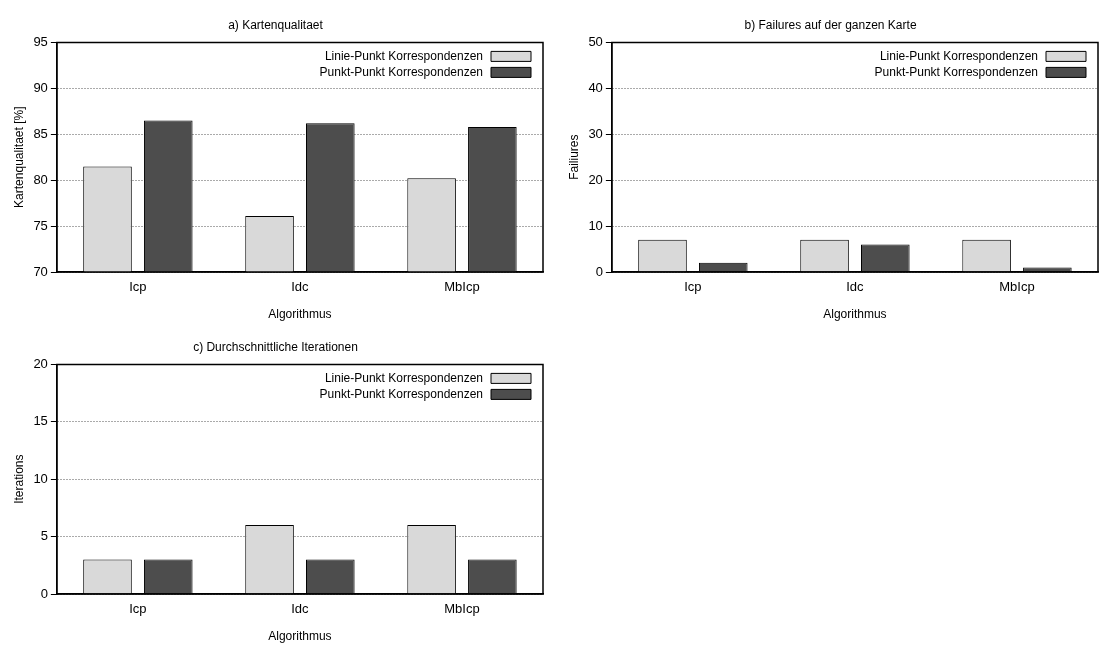  Describe the element at coordinates (595, 87) in the screenshot. I see `y-tick-label: 40` at that location.